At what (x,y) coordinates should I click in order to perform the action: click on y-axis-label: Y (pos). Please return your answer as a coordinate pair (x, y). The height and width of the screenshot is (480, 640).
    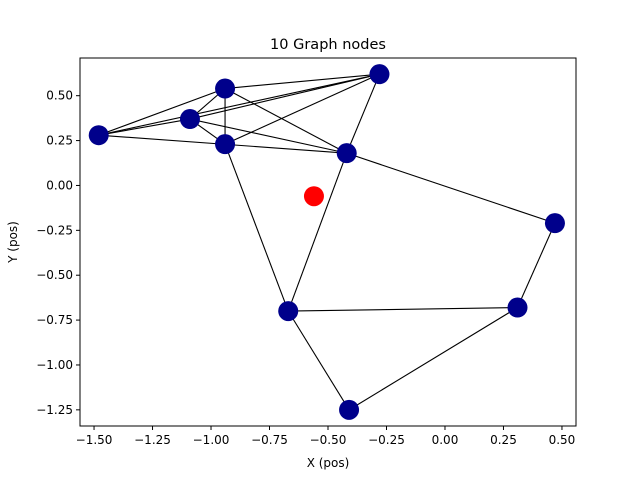
    Looking at the image, I should click on (13, 242).